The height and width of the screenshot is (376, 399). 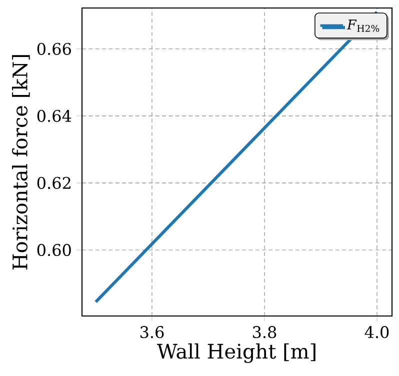 I want to click on y-tick-label: 0.66, so click(x=54, y=48).